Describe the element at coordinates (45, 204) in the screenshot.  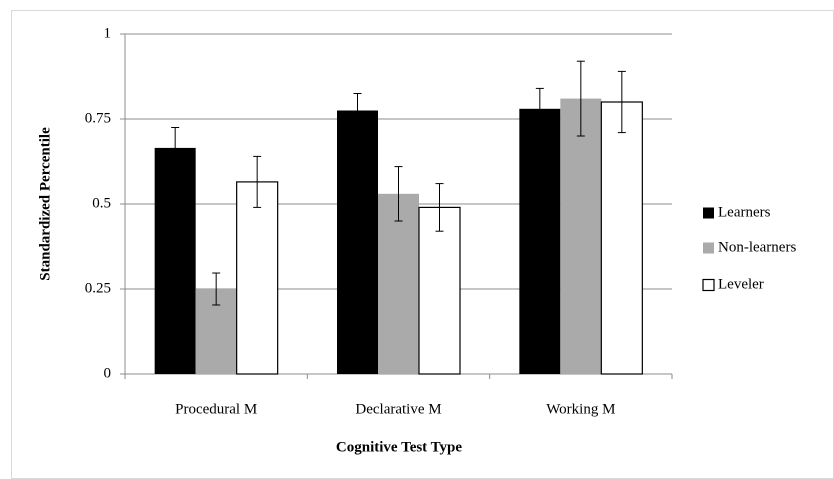
I see `y-axis-label: Standardized Percentile` at that location.